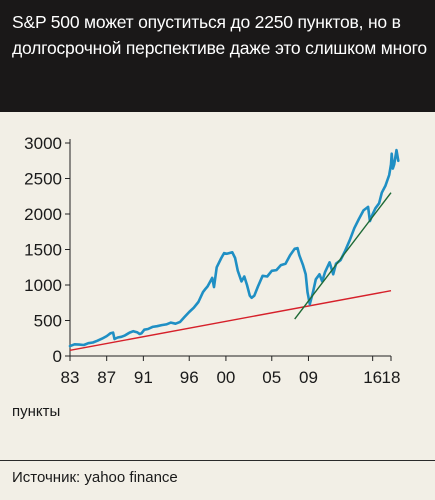 This screenshot has height=500, width=435. What do you see at coordinates (217, 460) in the screenshot?
I see `footer-divider` at bounding box center [217, 460].